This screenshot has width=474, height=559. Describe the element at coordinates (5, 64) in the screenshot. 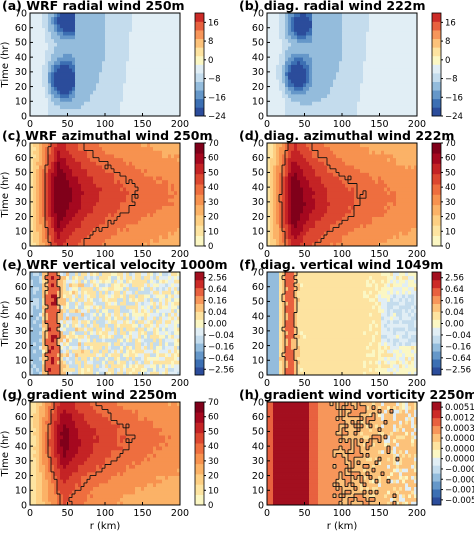

I see `y-axis-label: Time (hr)` at that location.